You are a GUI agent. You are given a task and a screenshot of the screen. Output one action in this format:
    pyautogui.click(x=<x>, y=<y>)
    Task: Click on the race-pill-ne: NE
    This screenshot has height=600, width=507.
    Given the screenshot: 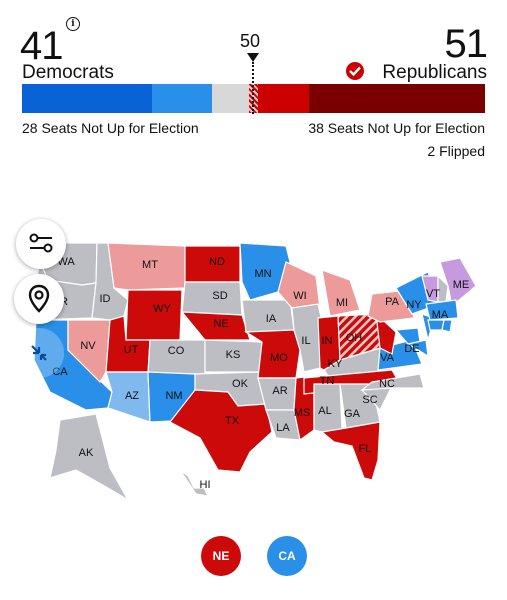 What is the action you would take?
    pyautogui.click(x=221, y=556)
    